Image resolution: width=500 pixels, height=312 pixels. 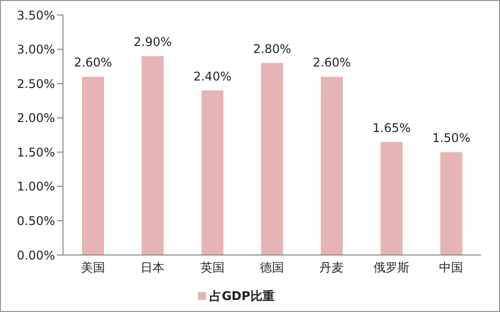 What do you see at coordinates (35, 152) in the screenshot?
I see `y-tick-label: 1.50%` at bounding box center [35, 152].